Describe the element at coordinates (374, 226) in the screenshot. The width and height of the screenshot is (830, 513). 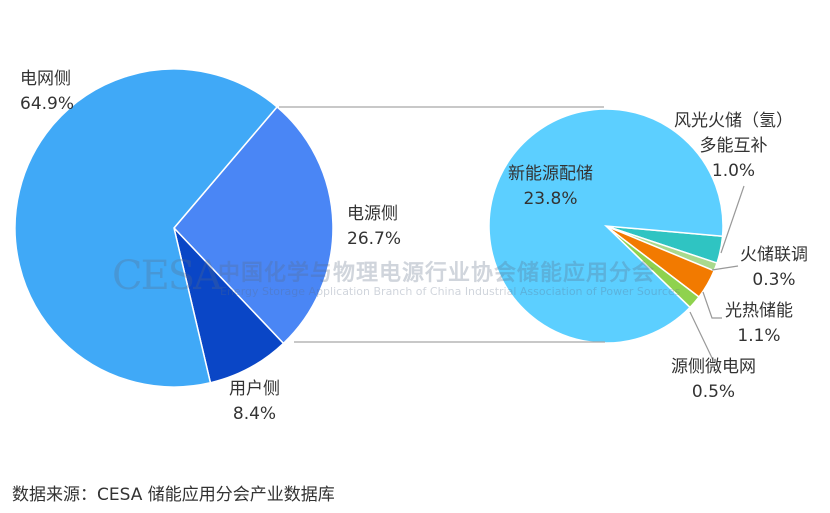
I see `label-source-side: 电源侧 26.7%` at that location.